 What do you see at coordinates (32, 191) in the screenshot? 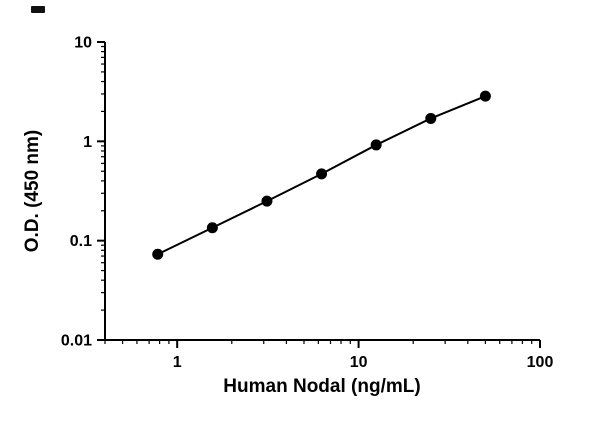
I see `y-axis-label: O.D. (450 nm)` at bounding box center [32, 191].